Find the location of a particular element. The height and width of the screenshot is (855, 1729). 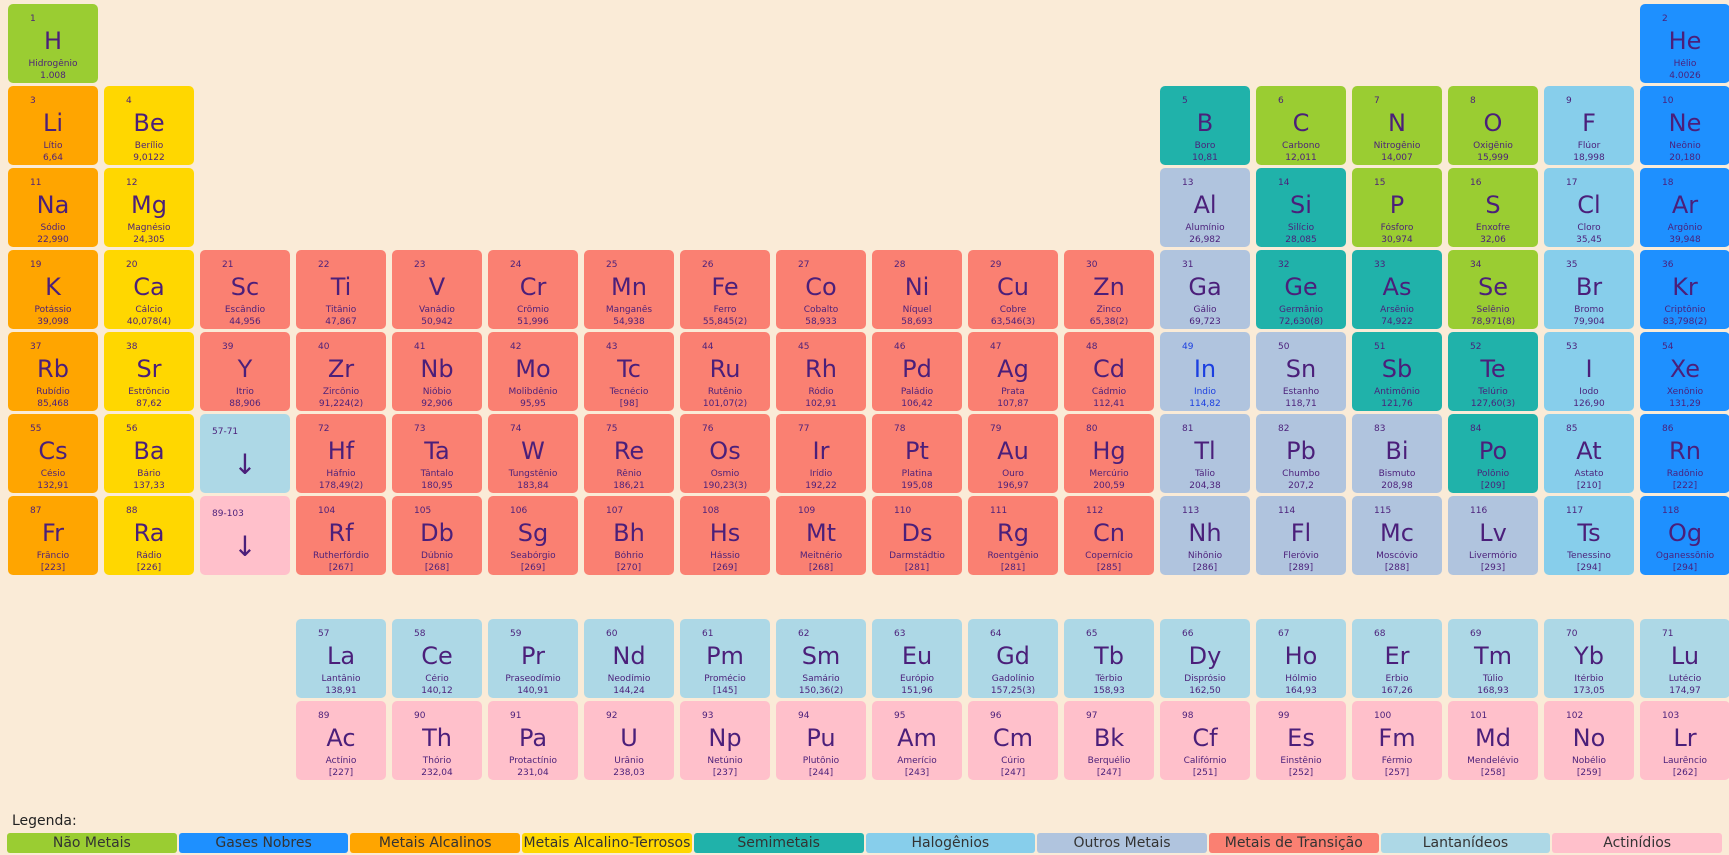

element-bi-card: 83 Bi Bismuto 208,98 is located at coordinates (1397, 453).